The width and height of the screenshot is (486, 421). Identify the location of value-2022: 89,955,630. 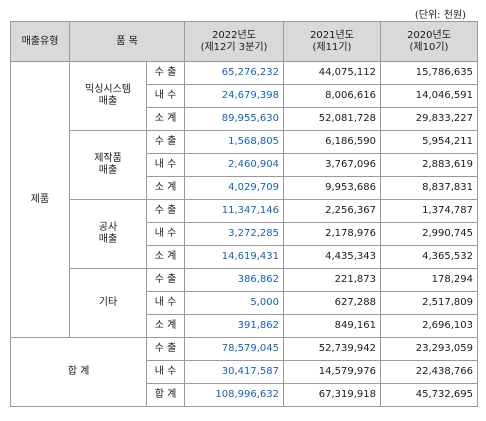
(234, 119).